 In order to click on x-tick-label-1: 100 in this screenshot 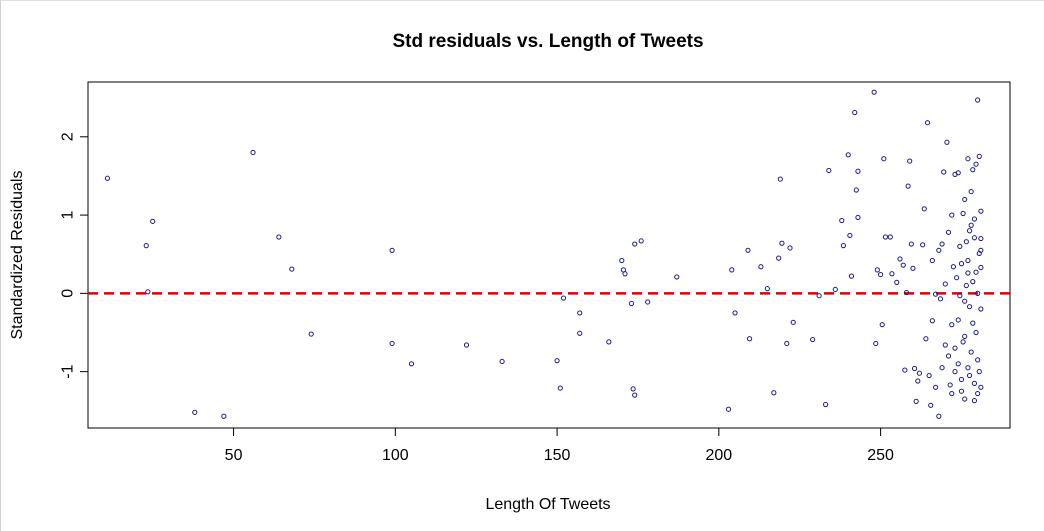, I will do `click(395, 455)`.